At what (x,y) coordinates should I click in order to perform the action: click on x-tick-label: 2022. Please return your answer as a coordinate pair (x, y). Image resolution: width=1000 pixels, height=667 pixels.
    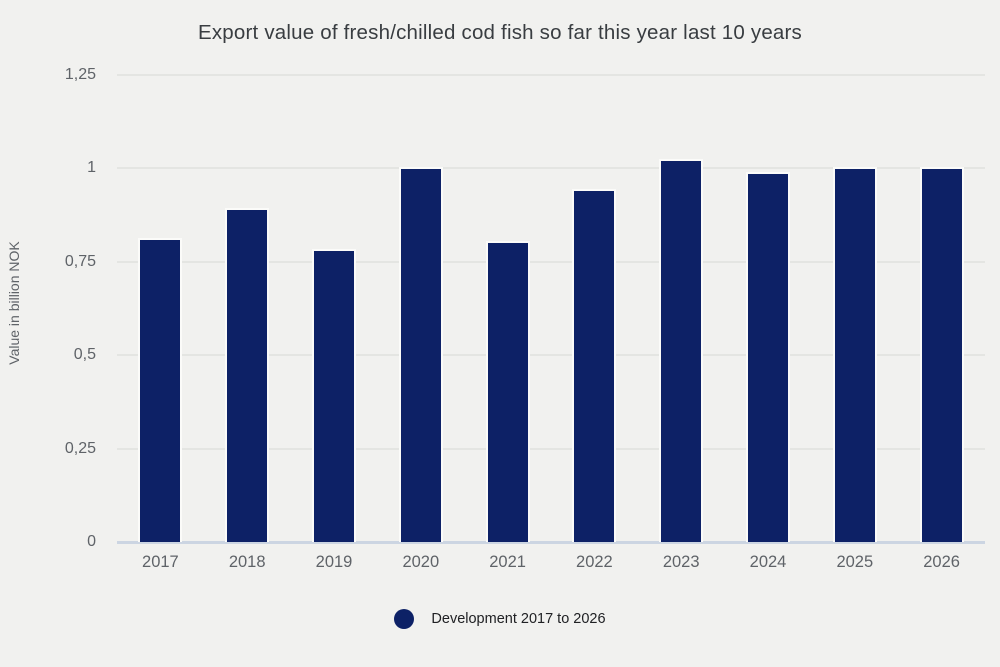
    Looking at the image, I should click on (594, 562).